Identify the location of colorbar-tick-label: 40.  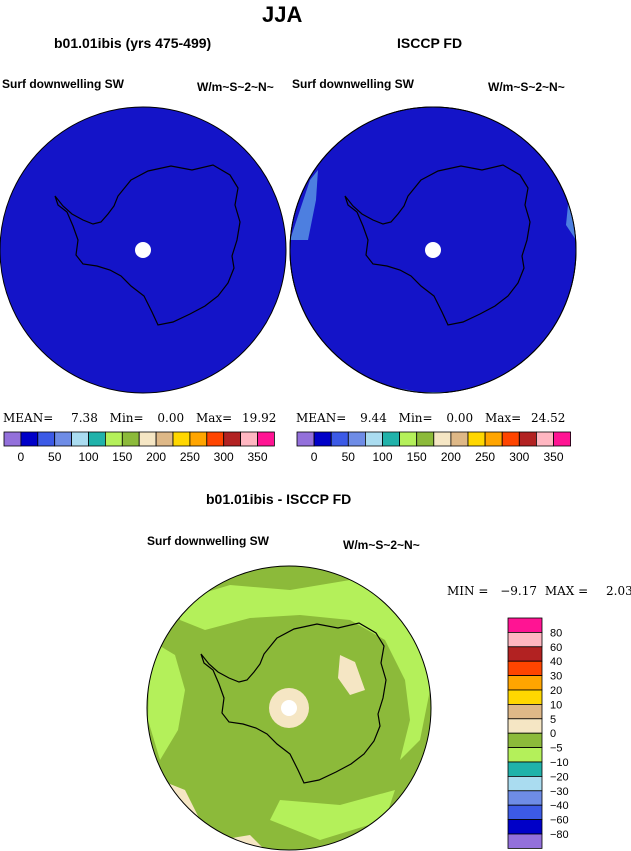
(556, 662).